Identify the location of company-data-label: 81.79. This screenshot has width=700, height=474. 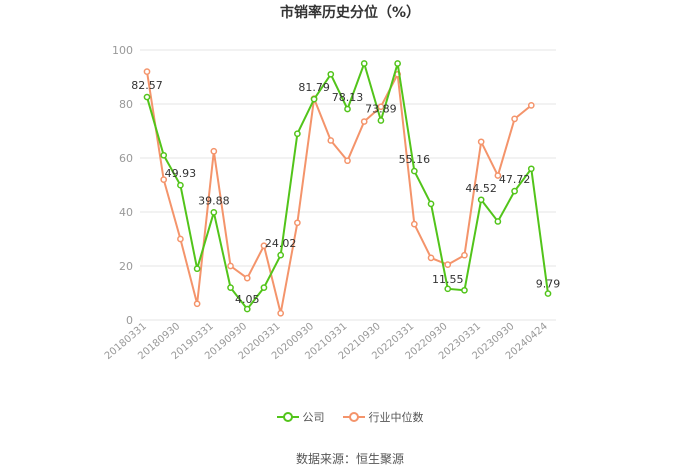
(314, 87).